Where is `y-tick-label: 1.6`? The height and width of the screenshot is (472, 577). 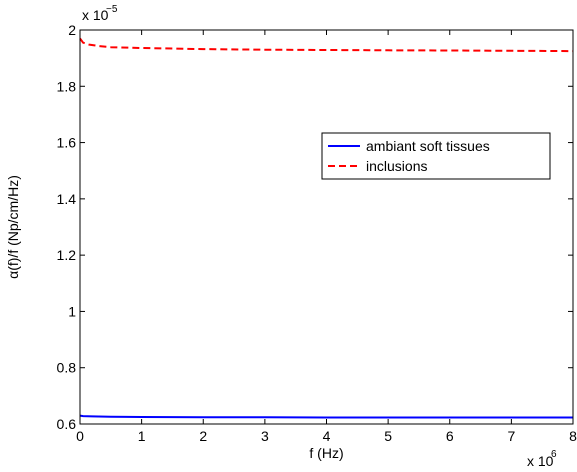
y-tick-label: 1.6 is located at coordinates (67, 143).